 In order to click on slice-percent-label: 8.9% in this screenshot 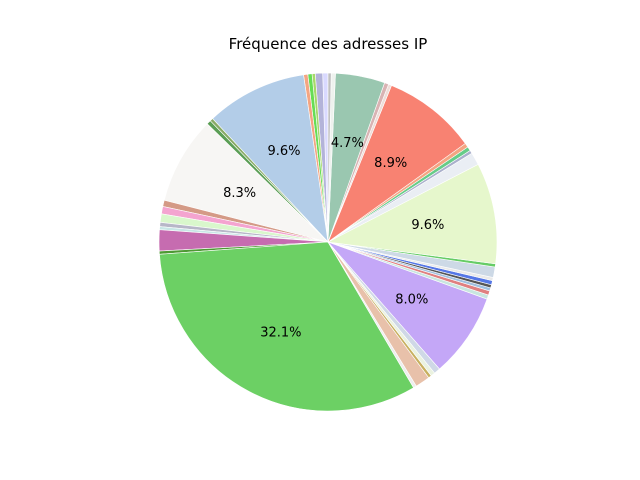, I will do `click(390, 163)`.